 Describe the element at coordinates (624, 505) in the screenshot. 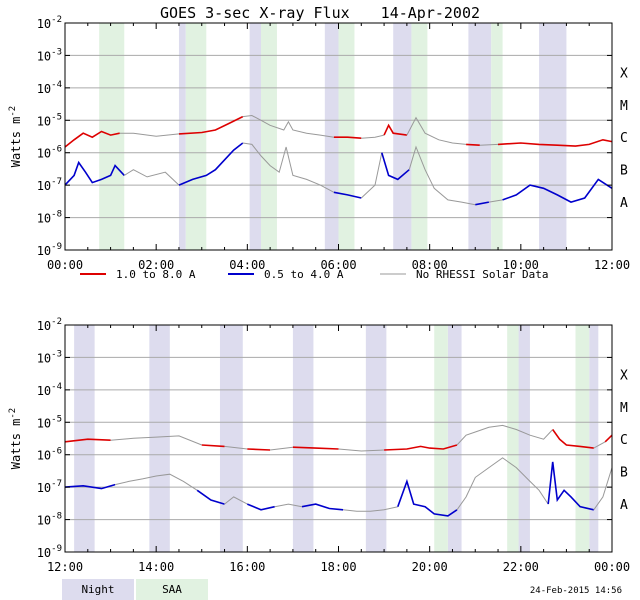

I see `flare-class-label: A` at that location.